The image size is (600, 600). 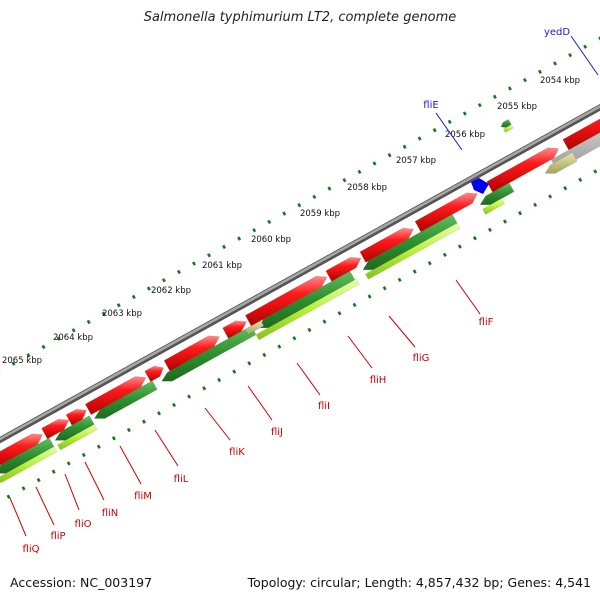 I want to click on ruler-label: 2056 kbp, so click(x=465, y=135).